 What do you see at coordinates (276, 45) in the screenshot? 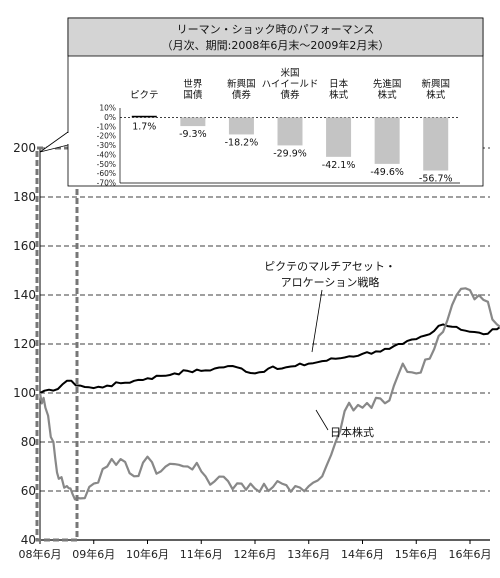
I see `inset-subtitle: （月次、期間:2008年6月末〜2009年2月末）` at bounding box center [276, 45].